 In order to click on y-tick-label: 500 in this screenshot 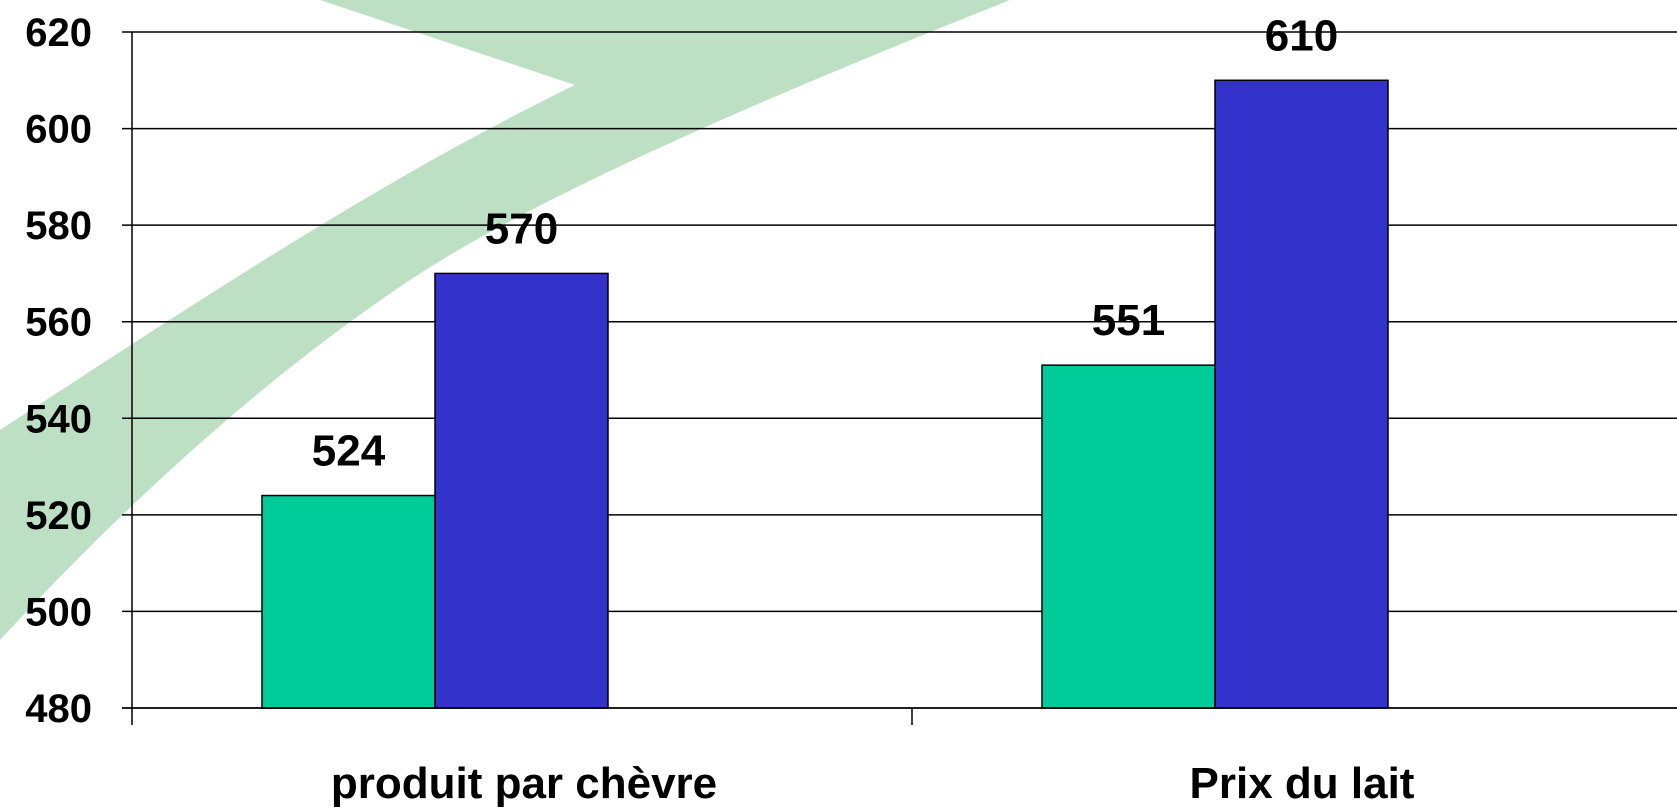, I will do `click(58, 612)`.